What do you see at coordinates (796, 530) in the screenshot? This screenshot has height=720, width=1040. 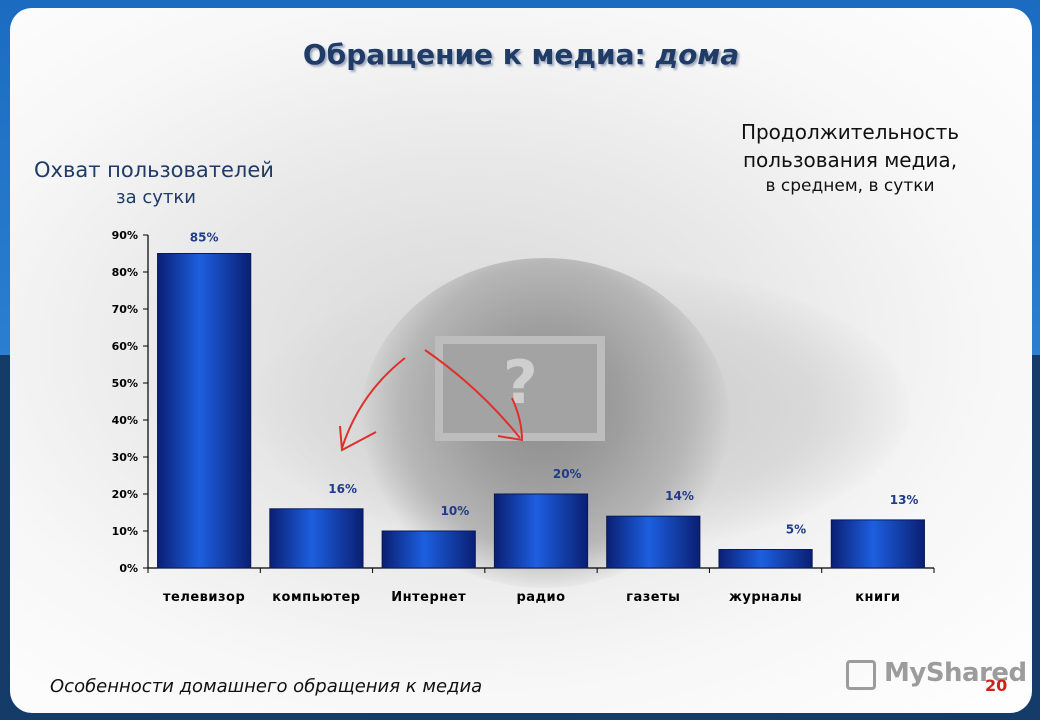 I see `data-label: 5%` at bounding box center [796, 530].